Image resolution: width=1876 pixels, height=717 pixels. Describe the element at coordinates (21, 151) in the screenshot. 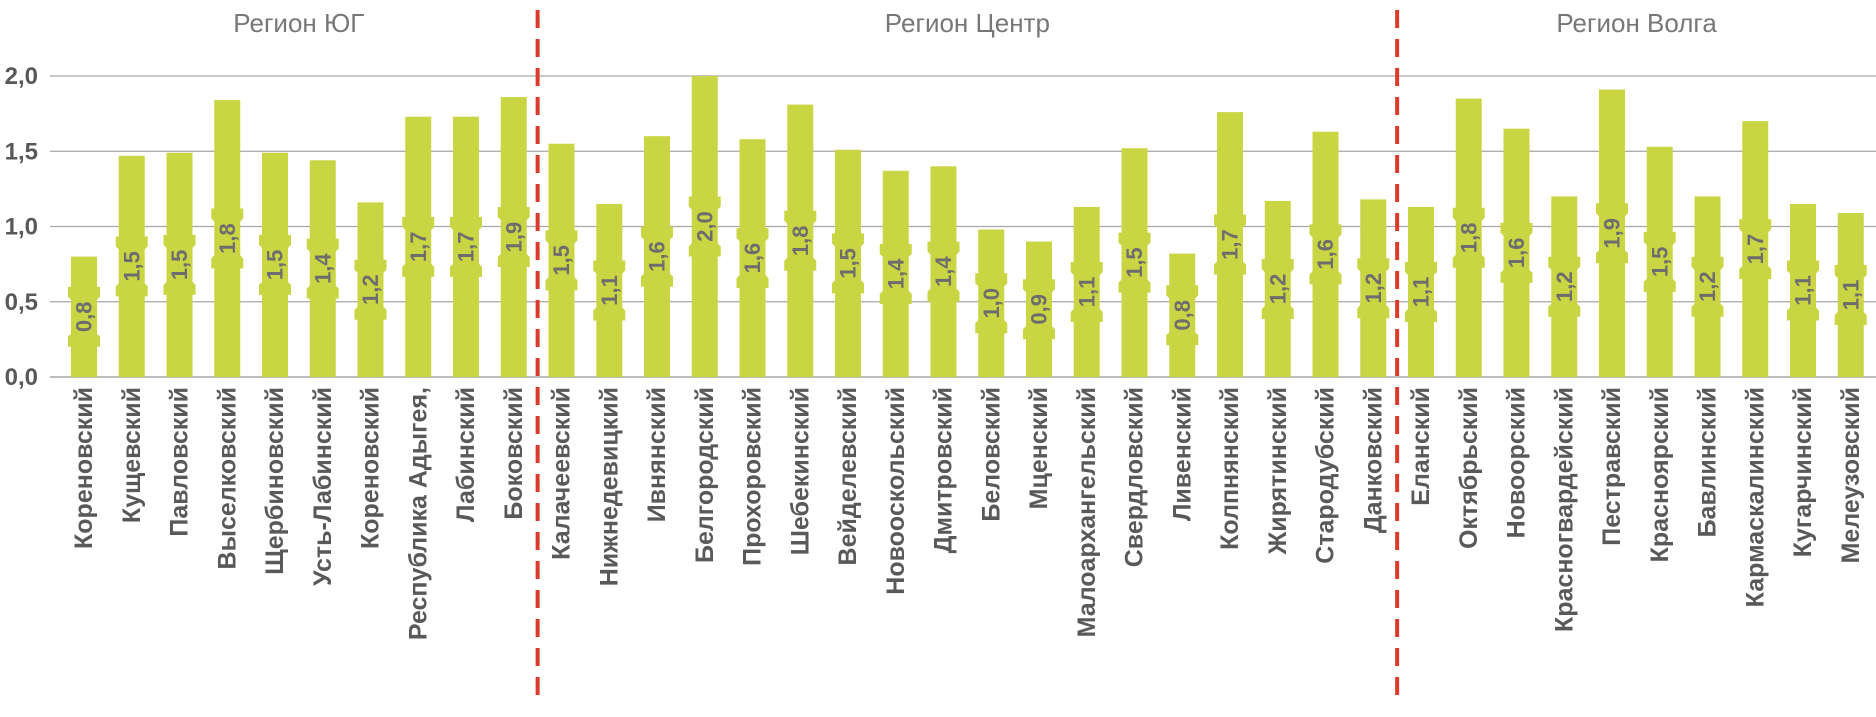

I see `y-tick-label: 1,5` at that location.